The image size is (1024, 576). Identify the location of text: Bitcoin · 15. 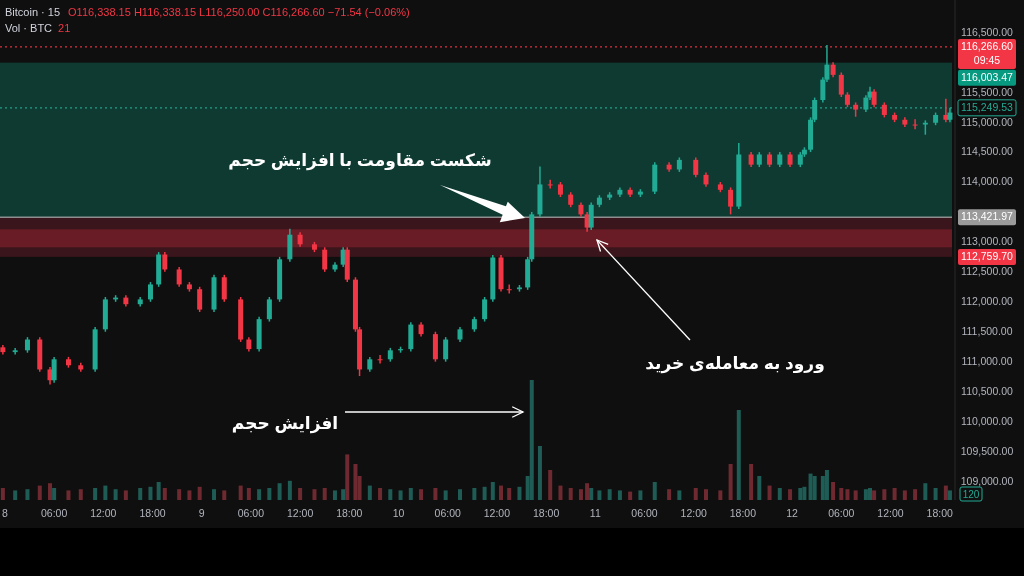
(33, 12).